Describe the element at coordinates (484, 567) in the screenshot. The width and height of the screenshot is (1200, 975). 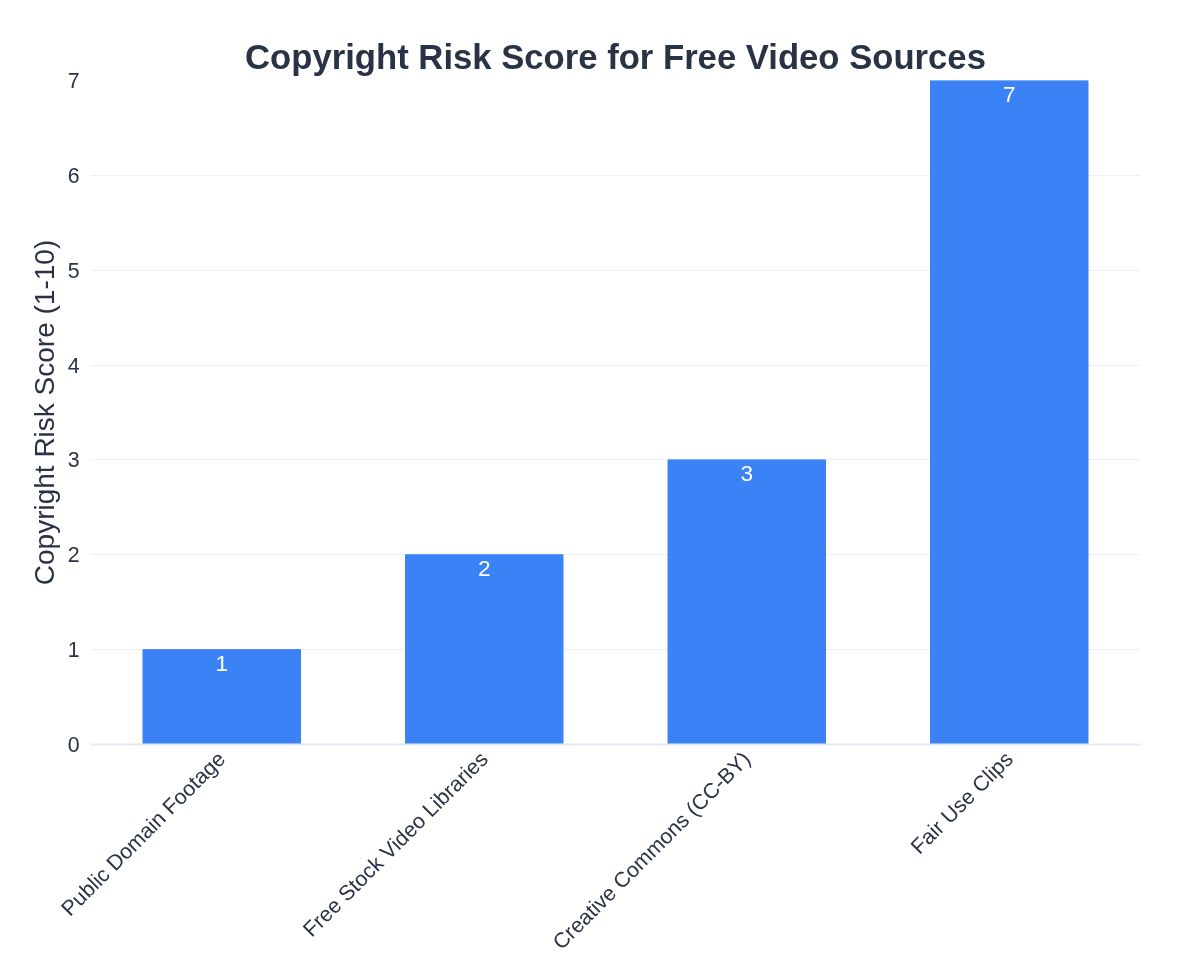
I see `data-label: 2` at that location.